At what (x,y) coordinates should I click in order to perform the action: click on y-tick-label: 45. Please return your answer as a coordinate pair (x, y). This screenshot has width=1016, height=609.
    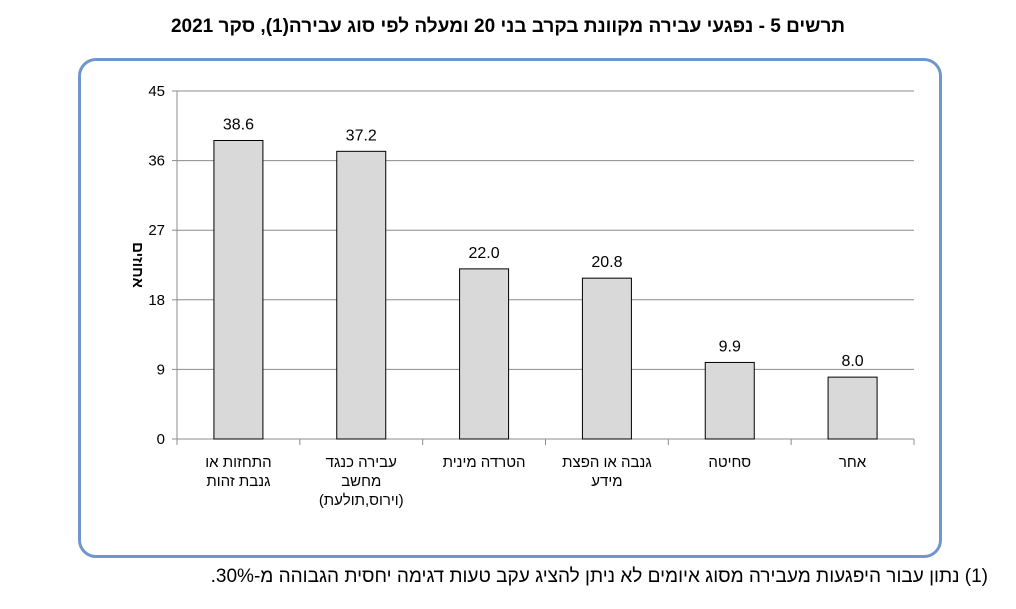
    Looking at the image, I should click on (156, 91).